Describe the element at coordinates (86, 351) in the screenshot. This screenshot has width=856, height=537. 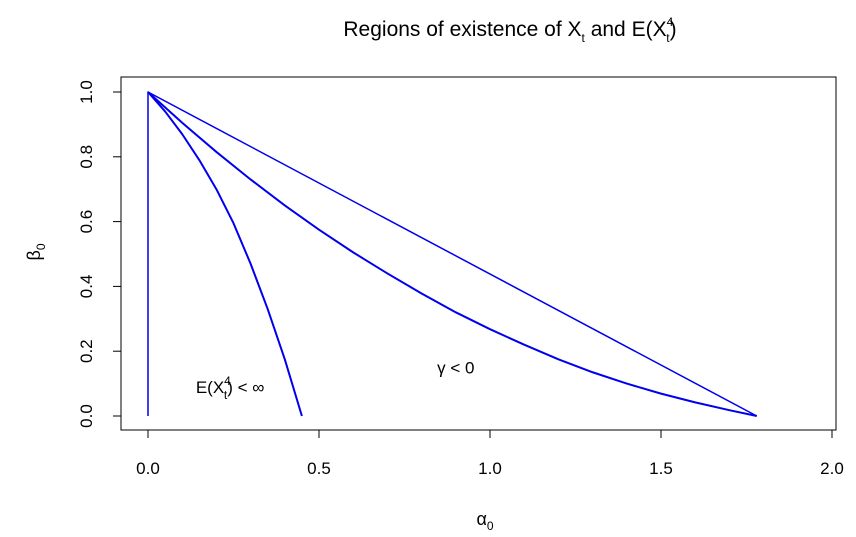
I see `y-tick-label: 0.2` at that location.